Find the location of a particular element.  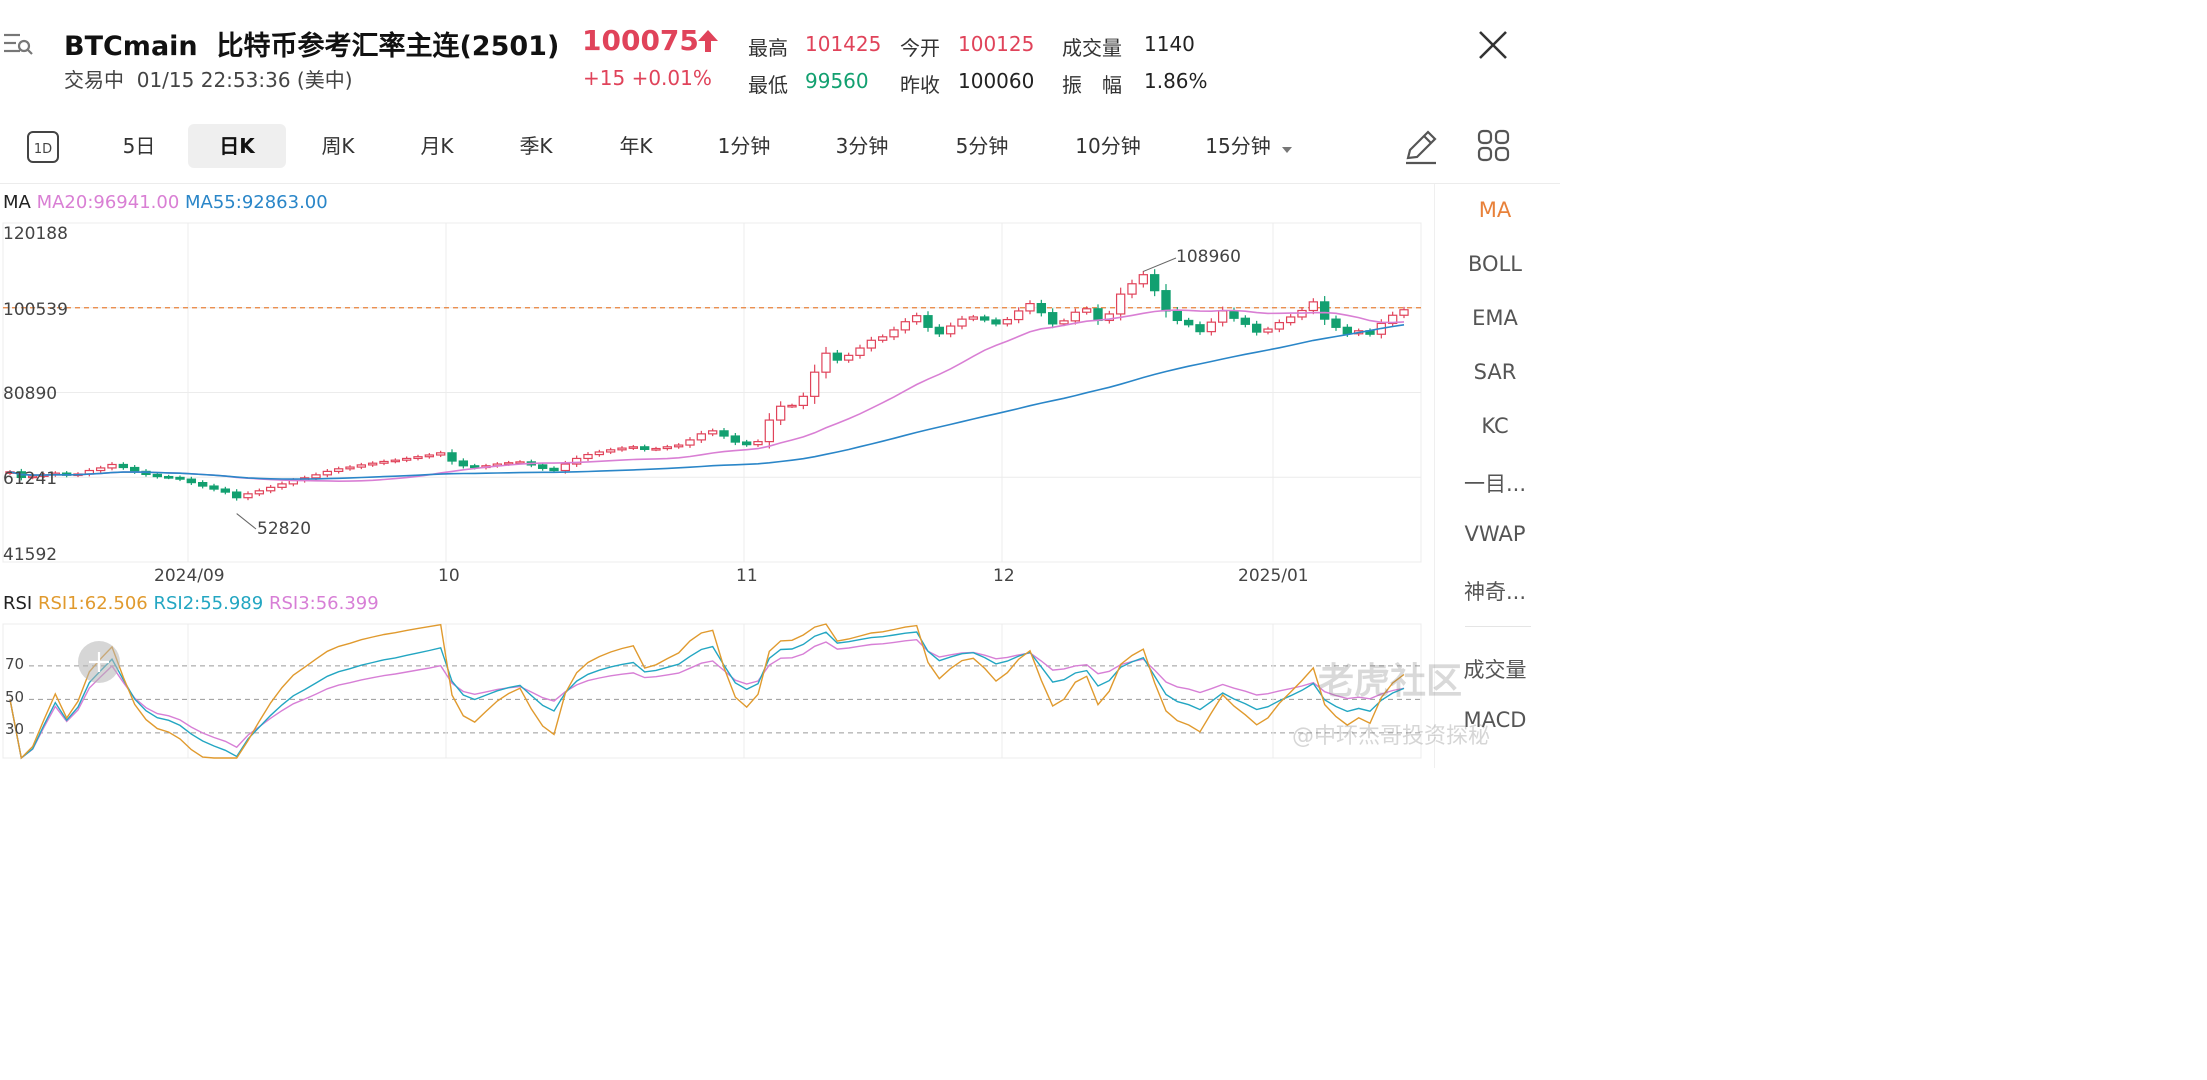

rsi3-value: RSI3:56.399 is located at coordinates (323, 603).